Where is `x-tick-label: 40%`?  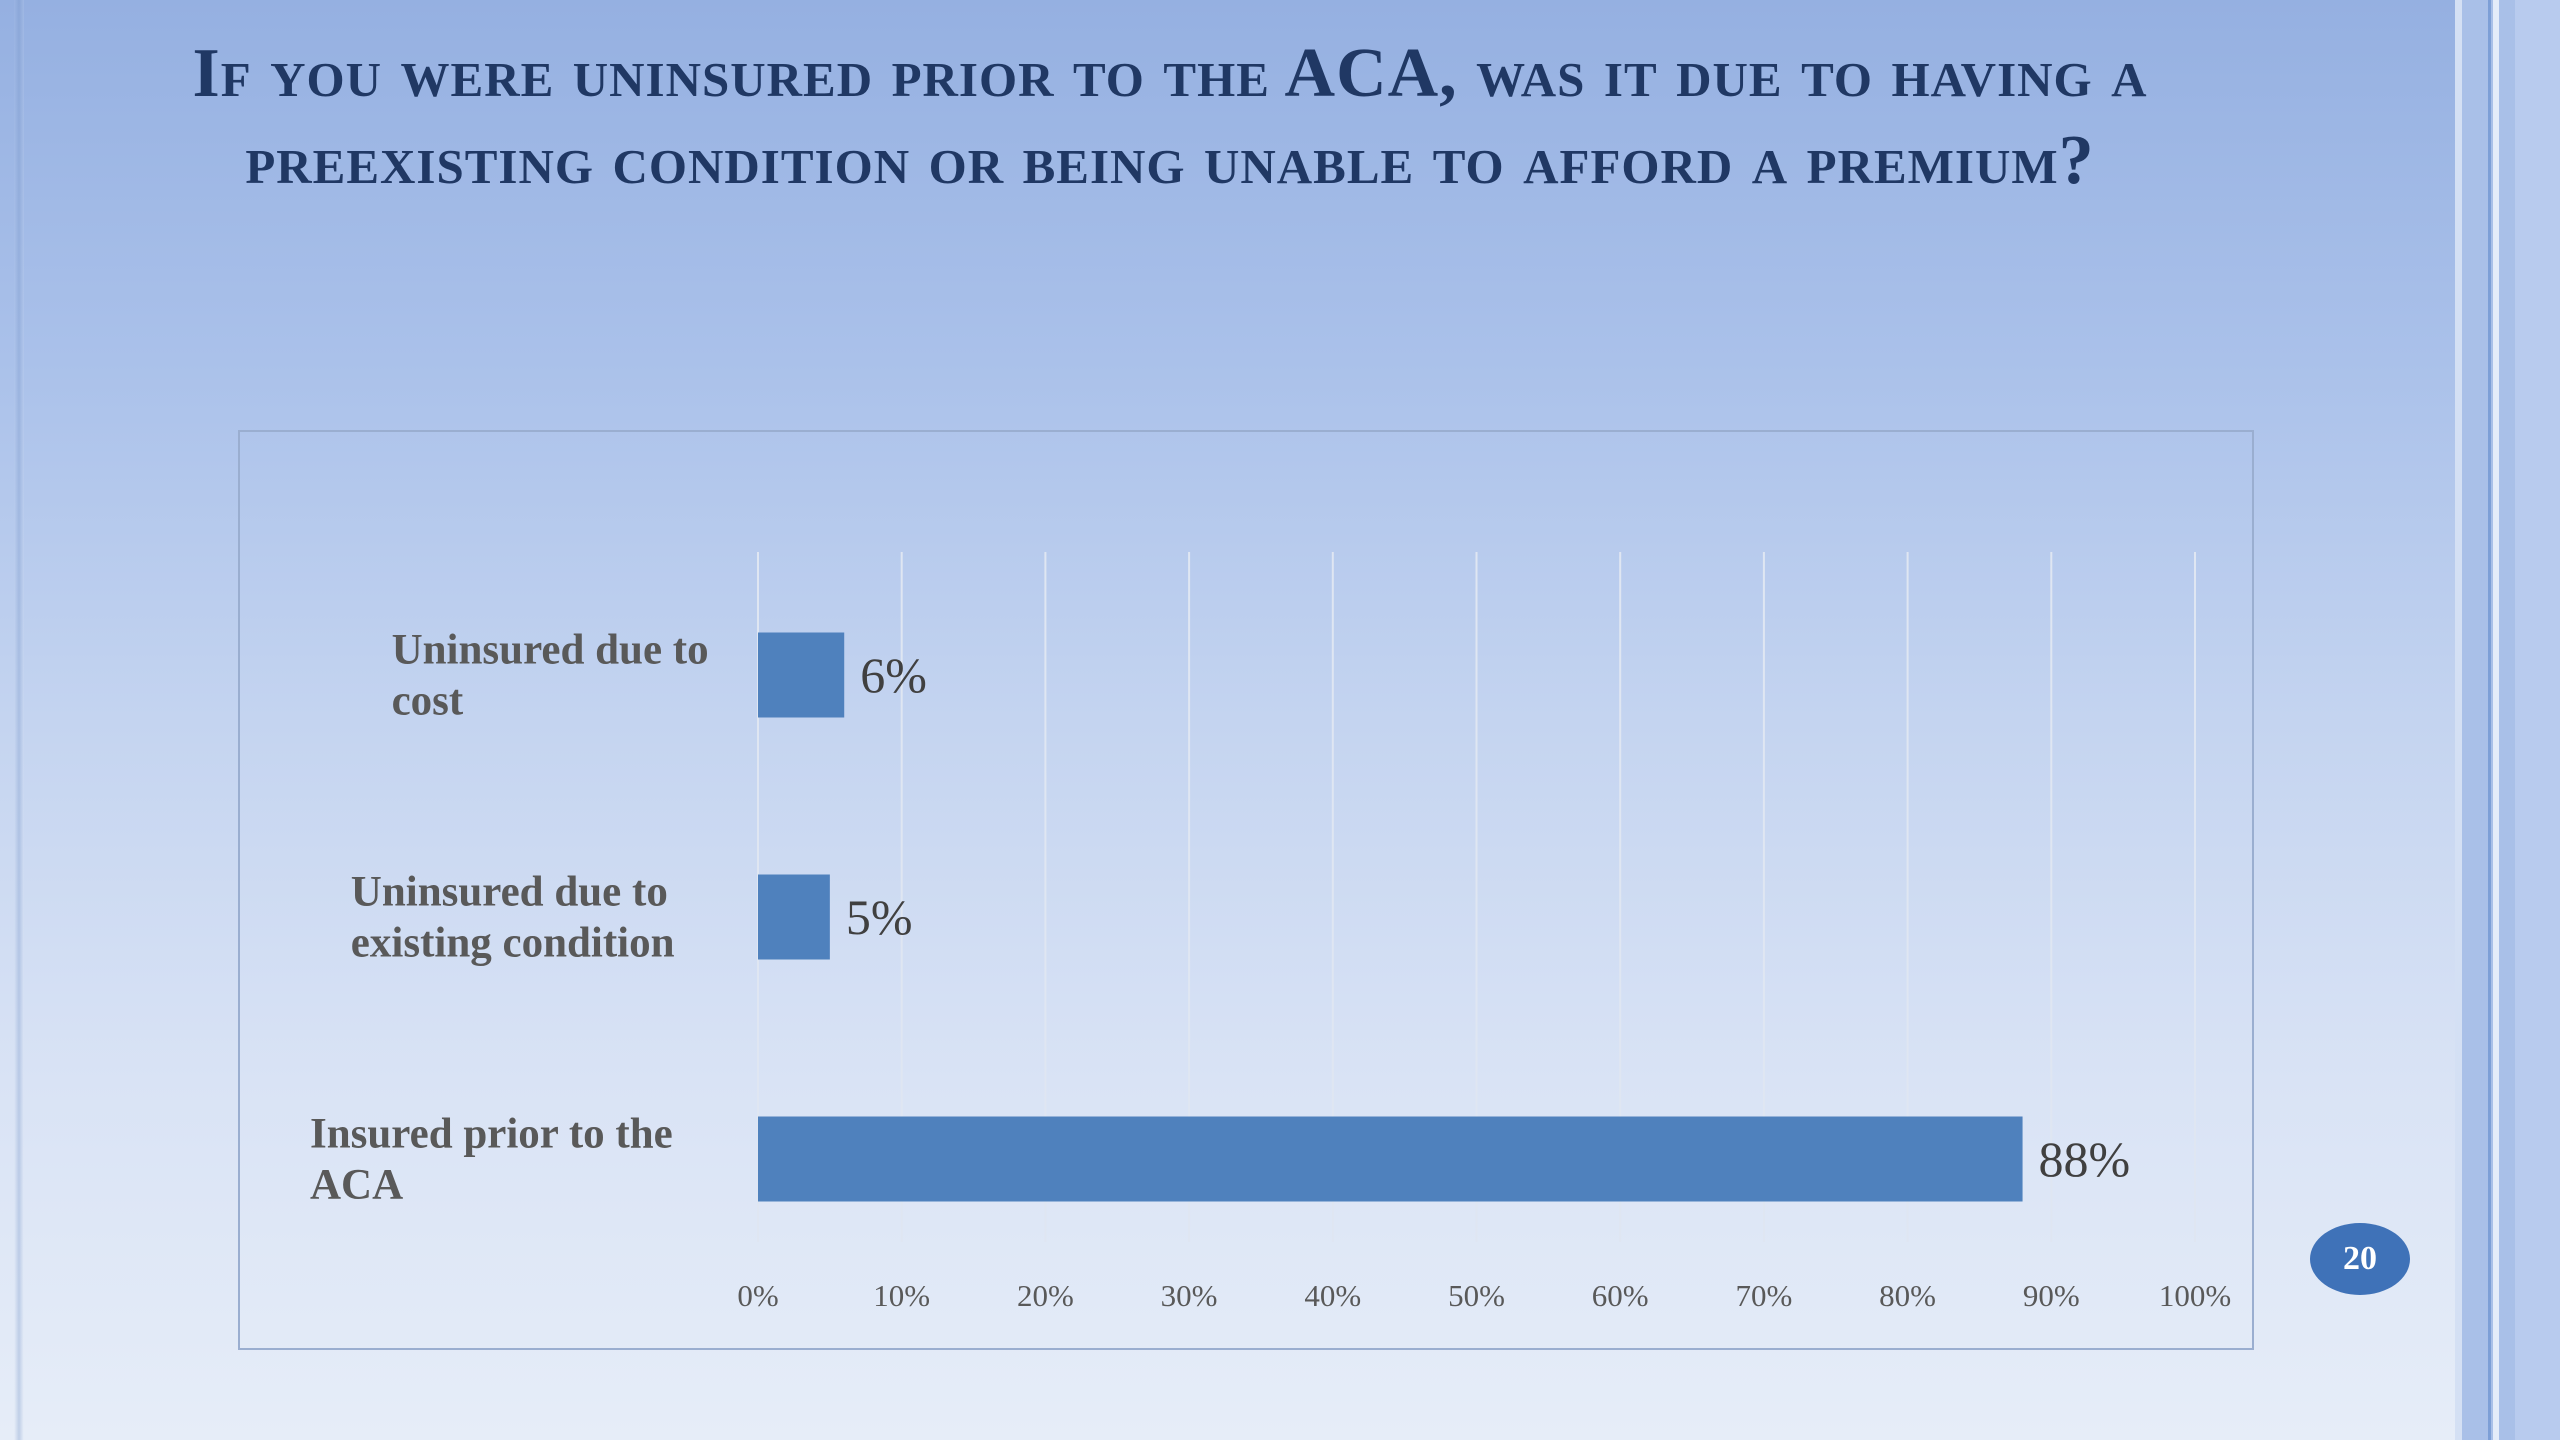
x-tick-label: 40% is located at coordinates (1332, 1295).